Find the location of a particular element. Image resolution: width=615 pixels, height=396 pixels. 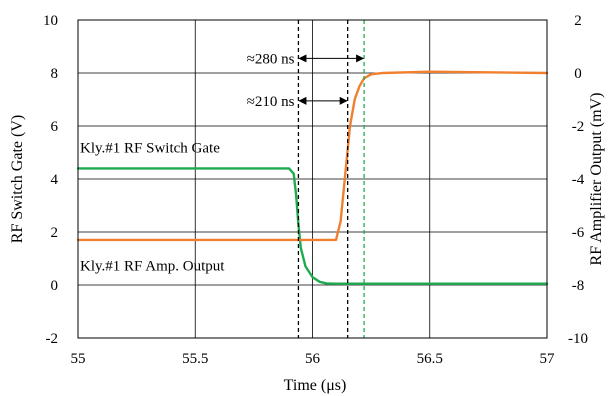

y-right-tick-label: -6 is located at coordinates (578, 233).